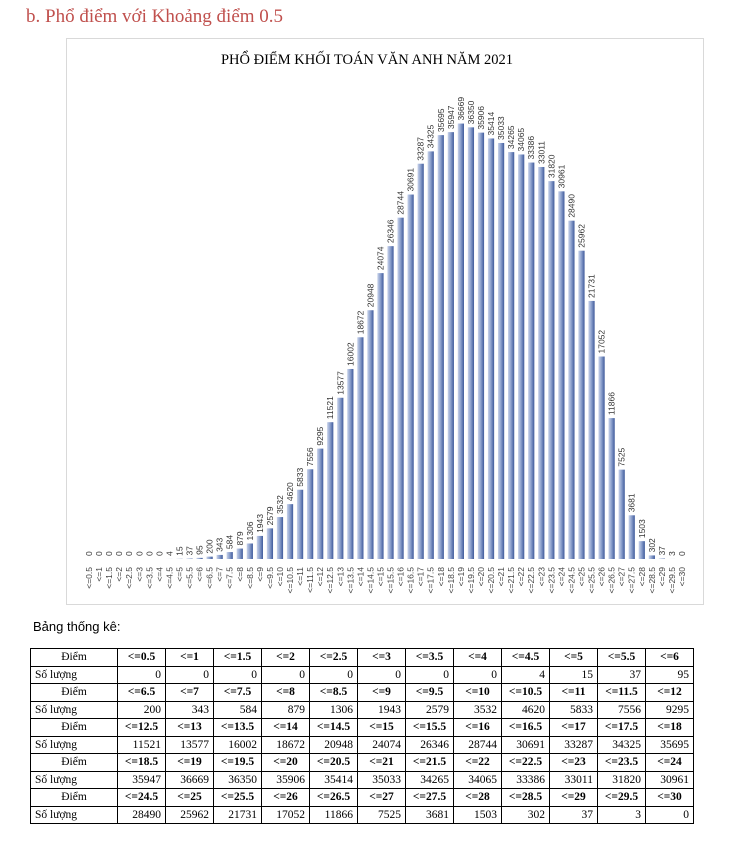 Image resolution: width=730 pixels, height=859 pixels. Describe the element at coordinates (525, 779) in the screenshot. I see `count-cell: 33386` at that location.